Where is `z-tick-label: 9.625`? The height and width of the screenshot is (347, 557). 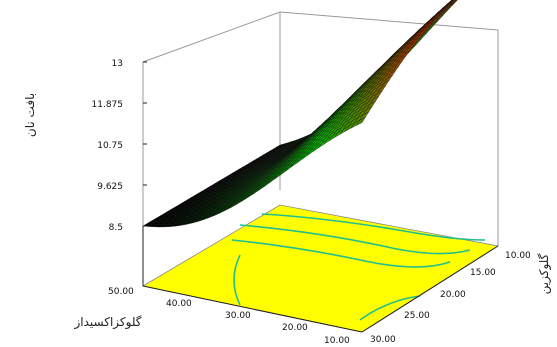 z-tick-label: 9.625 is located at coordinates (110, 187).